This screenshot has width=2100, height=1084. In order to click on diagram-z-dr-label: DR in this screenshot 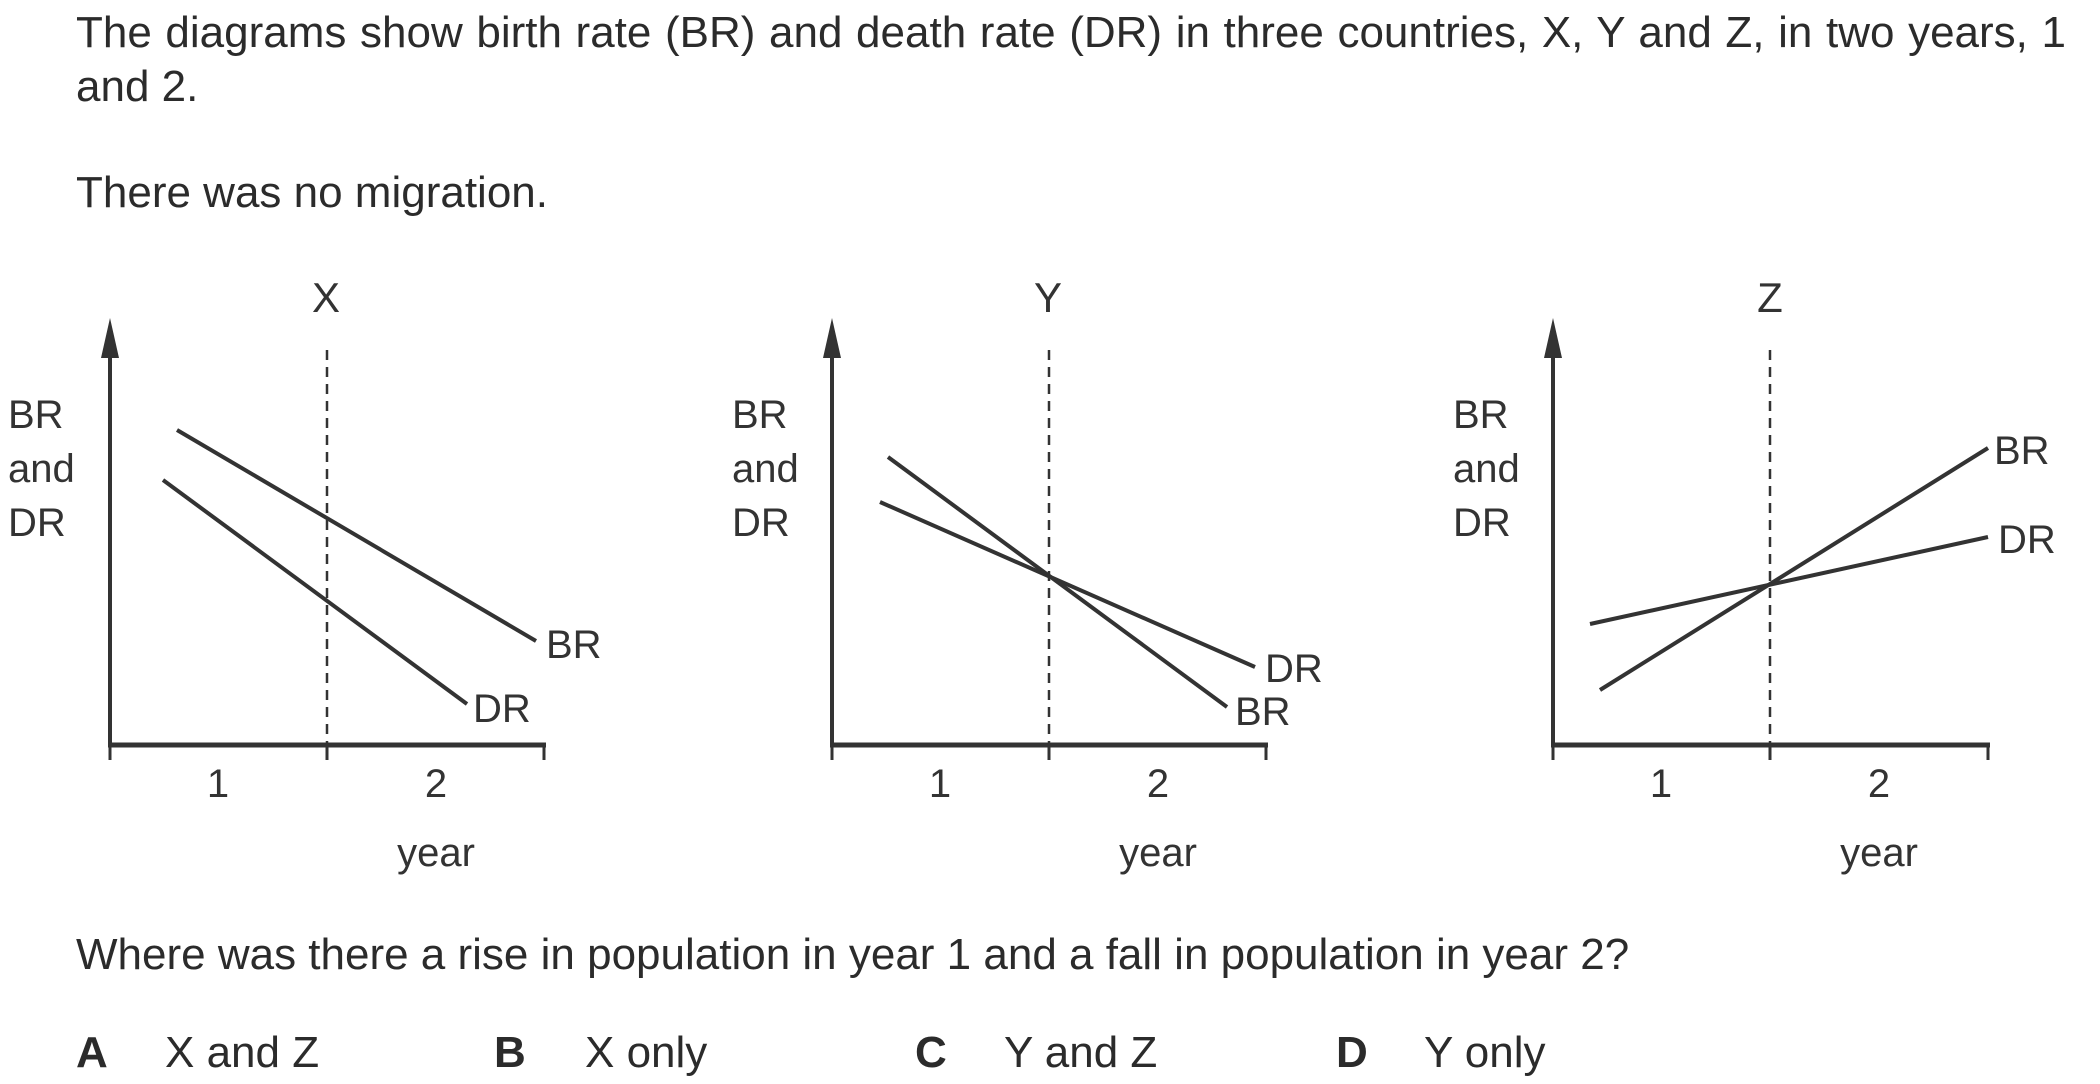, I will do `click(2027, 540)`.